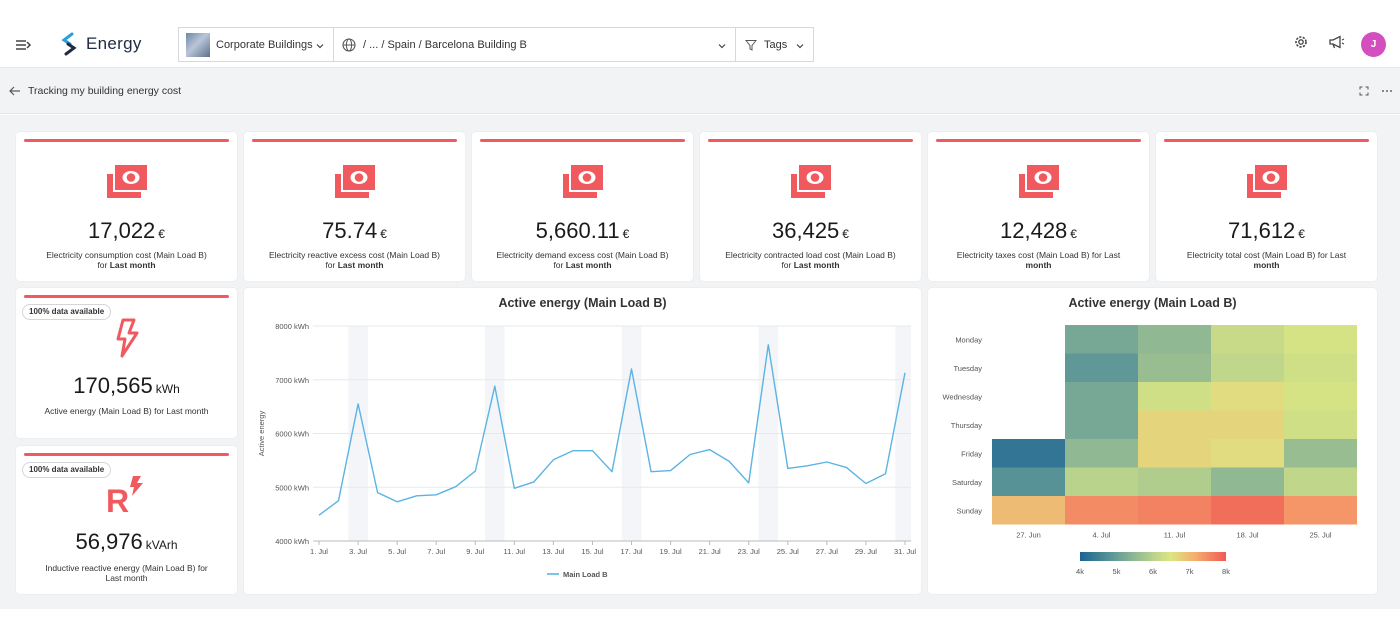 The height and width of the screenshot is (619, 1400). Describe the element at coordinates (751, 45) in the screenshot. I see `filter-icon` at that location.